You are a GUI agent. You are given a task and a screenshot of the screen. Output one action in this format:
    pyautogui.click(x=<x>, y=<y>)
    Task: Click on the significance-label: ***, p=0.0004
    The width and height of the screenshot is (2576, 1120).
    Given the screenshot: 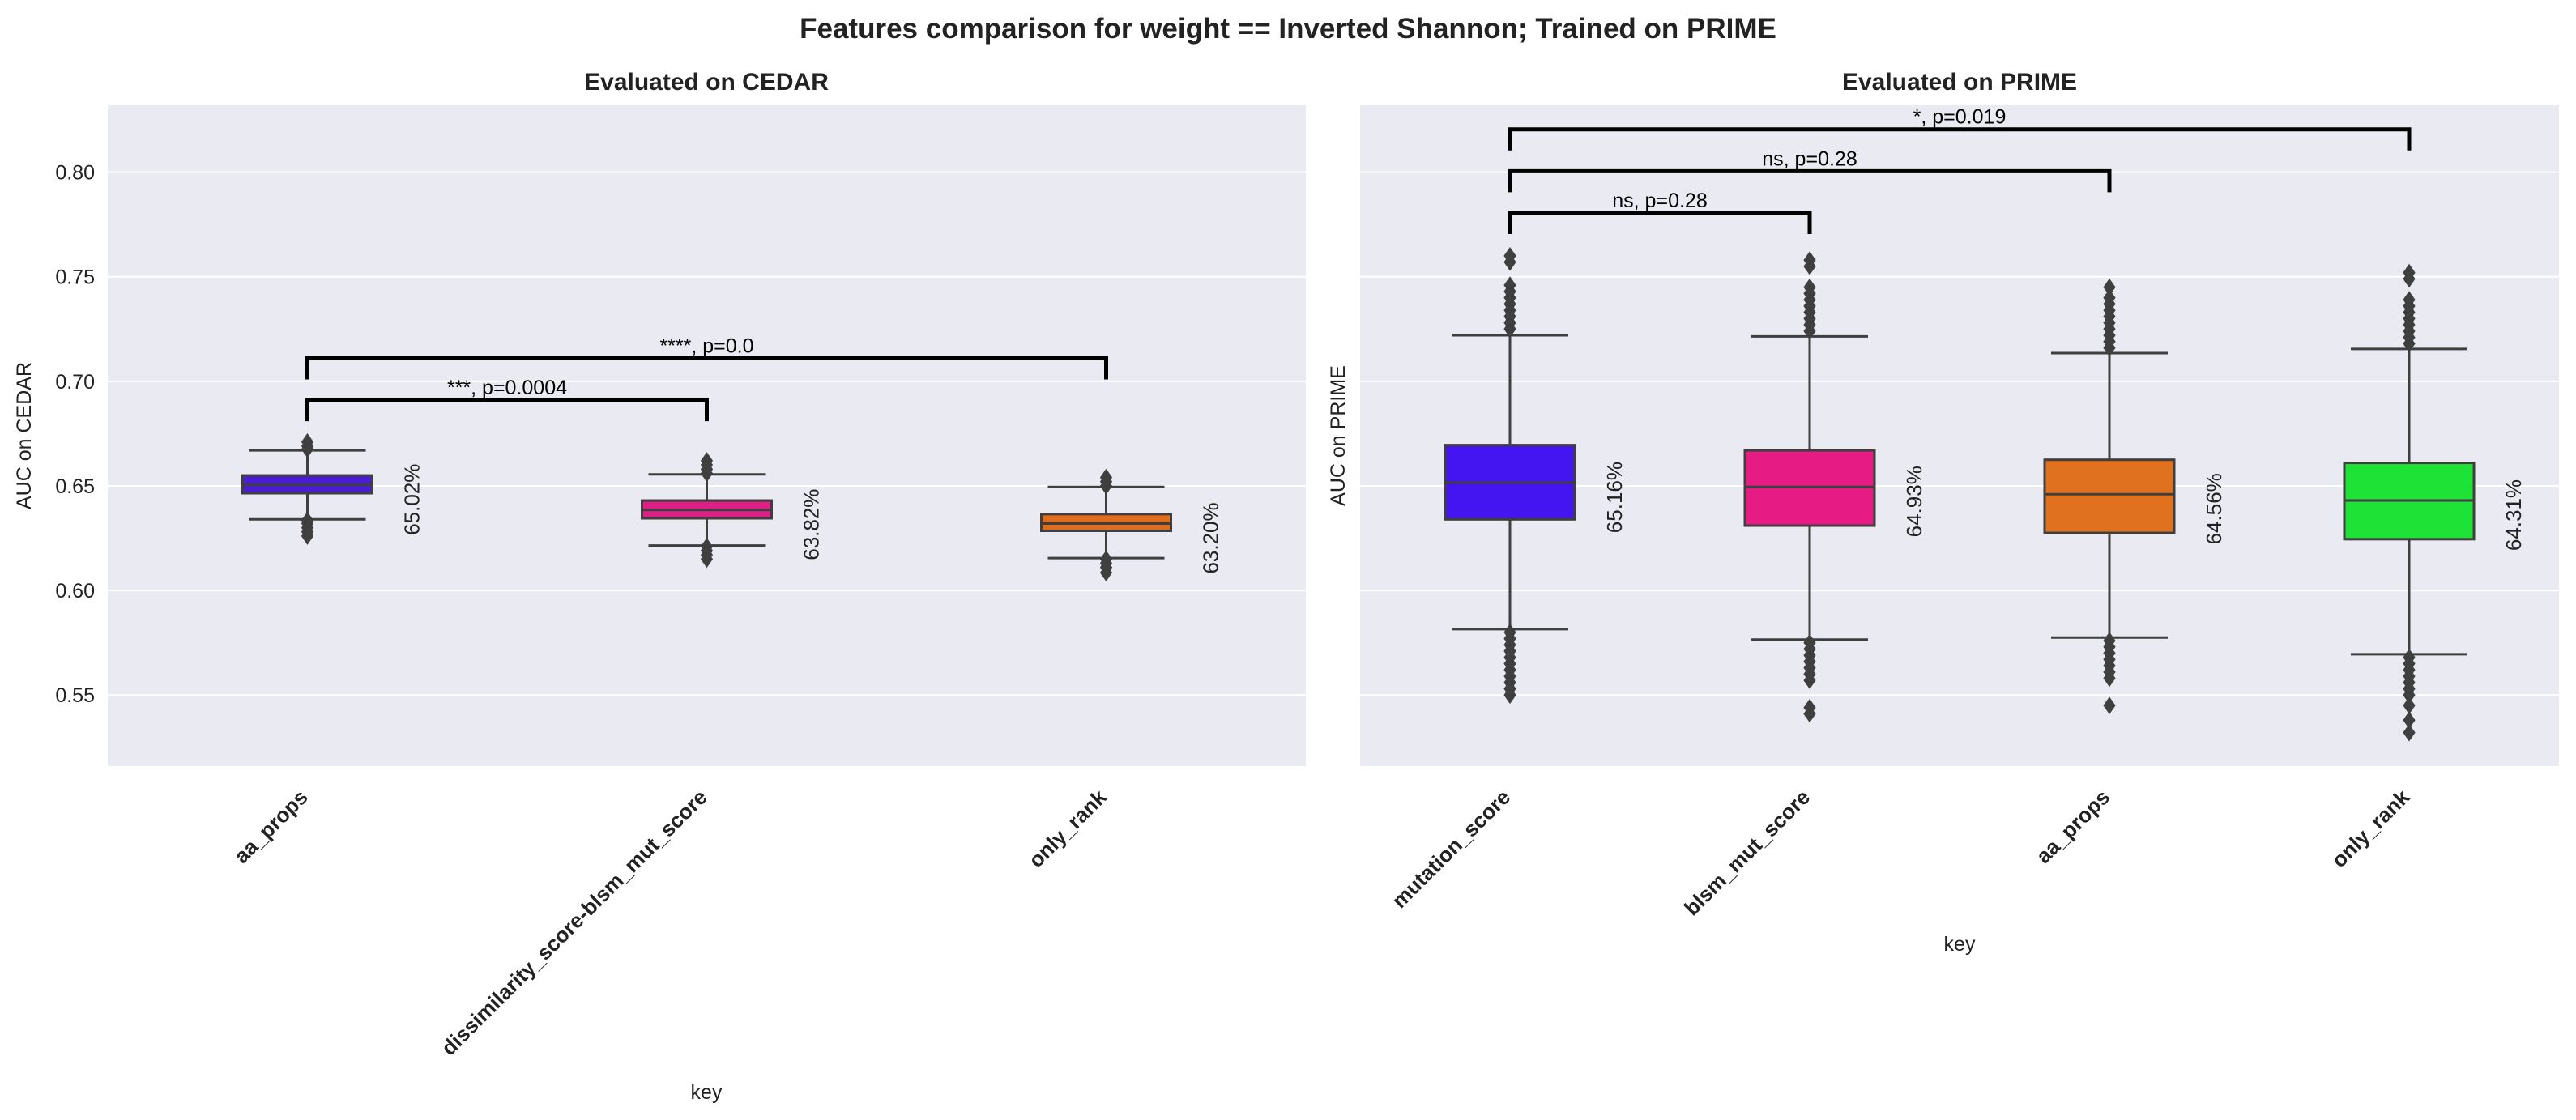 What is the action you would take?
    pyautogui.click(x=507, y=388)
    